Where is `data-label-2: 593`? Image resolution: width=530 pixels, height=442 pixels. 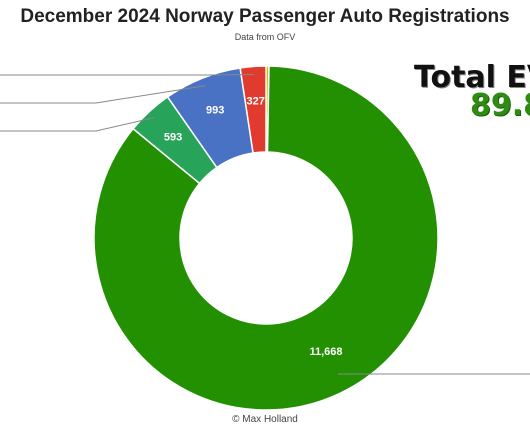 data-label-2: 593 is located at coordinates (173, 137).